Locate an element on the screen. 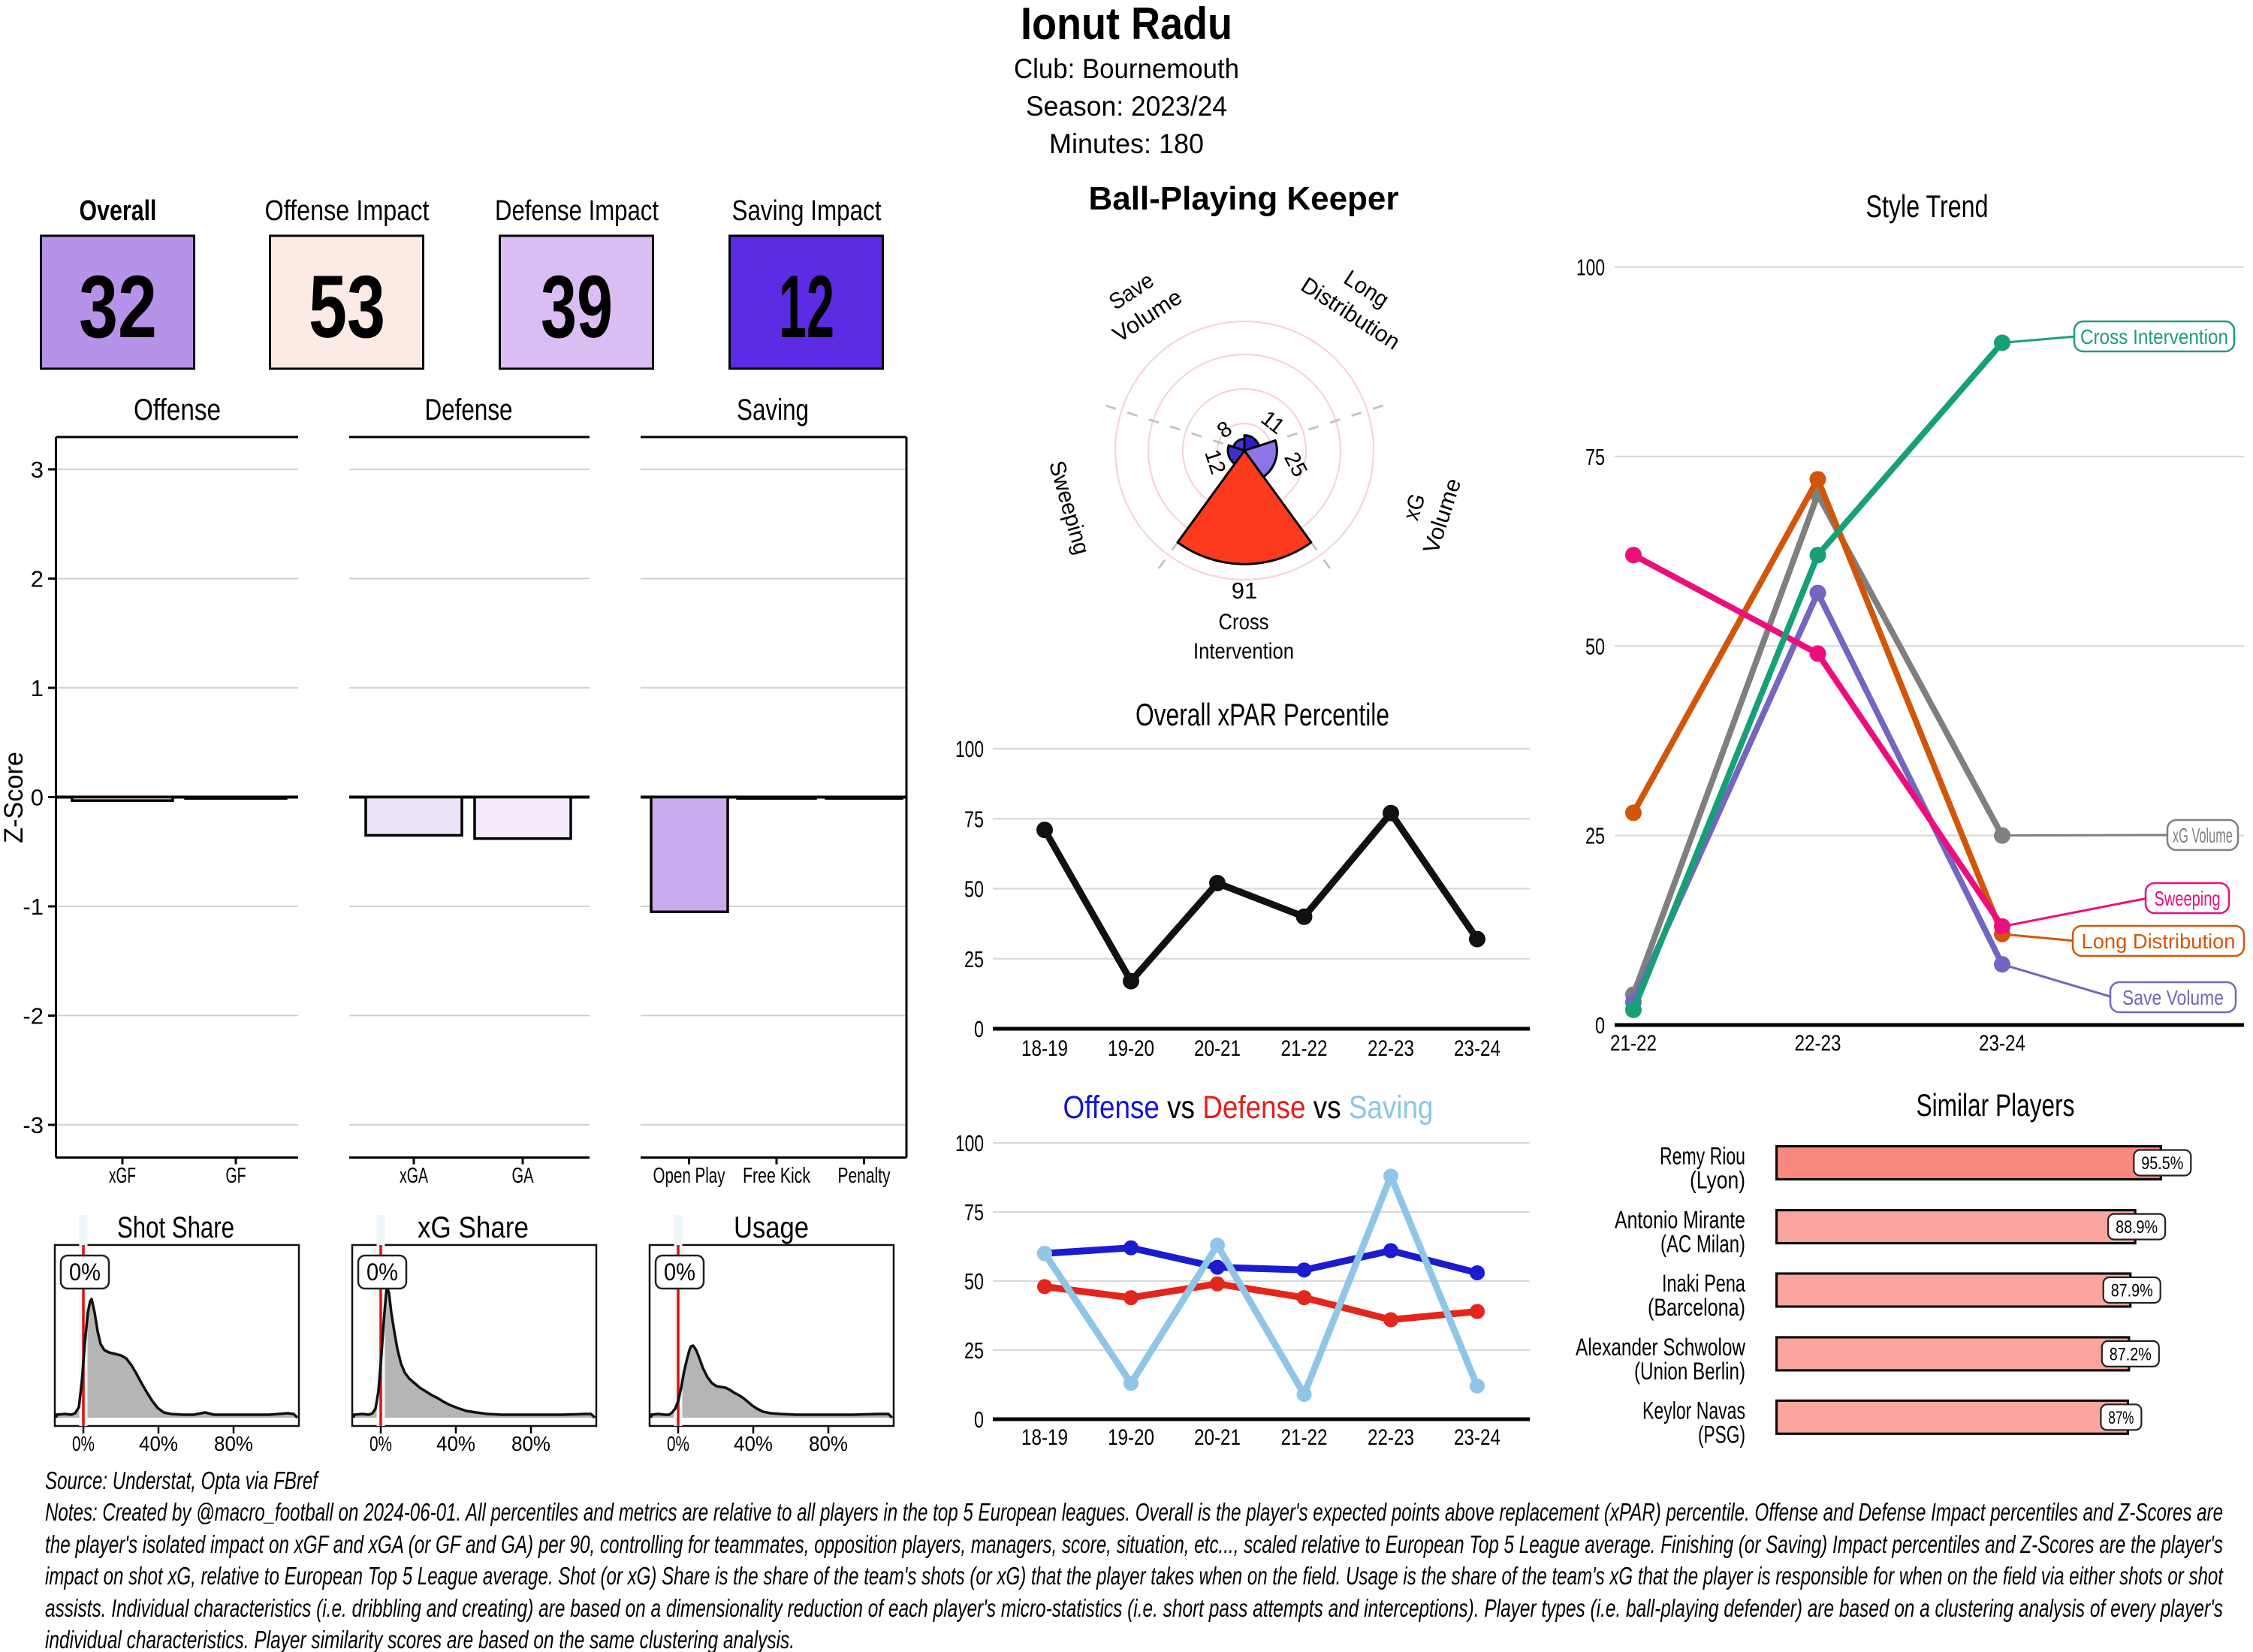 Image resolution: width=2253 pixels, height=1652 pixels. svg-text: Sweeping is located at coordinates (2188, 898).